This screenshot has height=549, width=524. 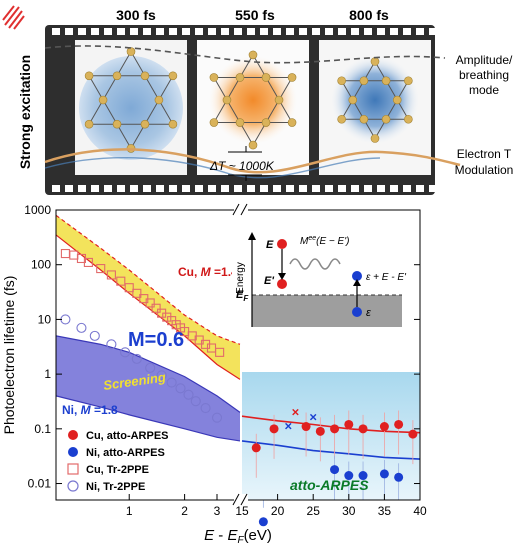 I want to click on excitation-hatch-icon, so click(x=13, y=17).